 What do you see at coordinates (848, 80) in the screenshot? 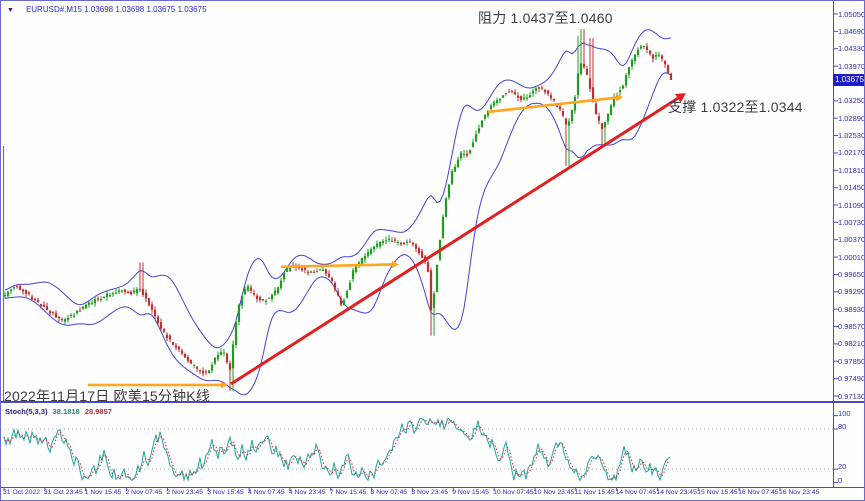
I see `current-price-box: 1.03675` at bounding box center [848, 80].